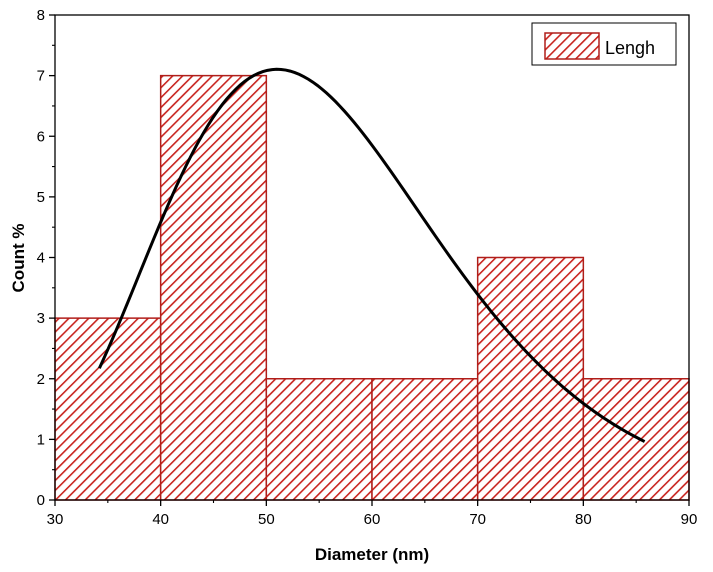  Describe the element at coordinates (372, 519) in the screenshot. I see `x-tick-label: 60` at that location.